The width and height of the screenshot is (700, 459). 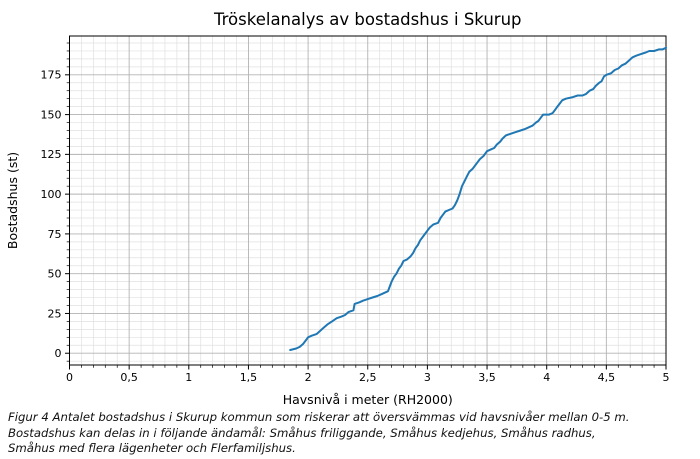 What do you see at coordinates (249, 377) in the screenshot?
I see `x-tick-label: 1,5` at bounding box center [249, 377].